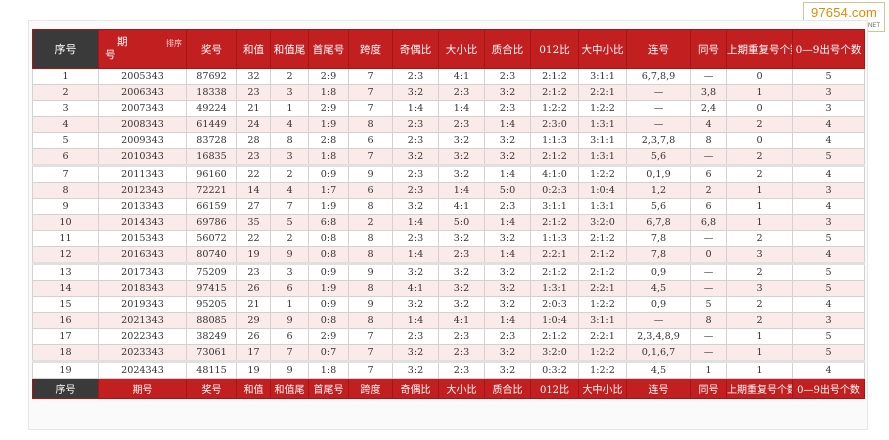  Describe the element at coordinates (65, 353) in the screenshot. I see `cell-seq: 18` at that location.